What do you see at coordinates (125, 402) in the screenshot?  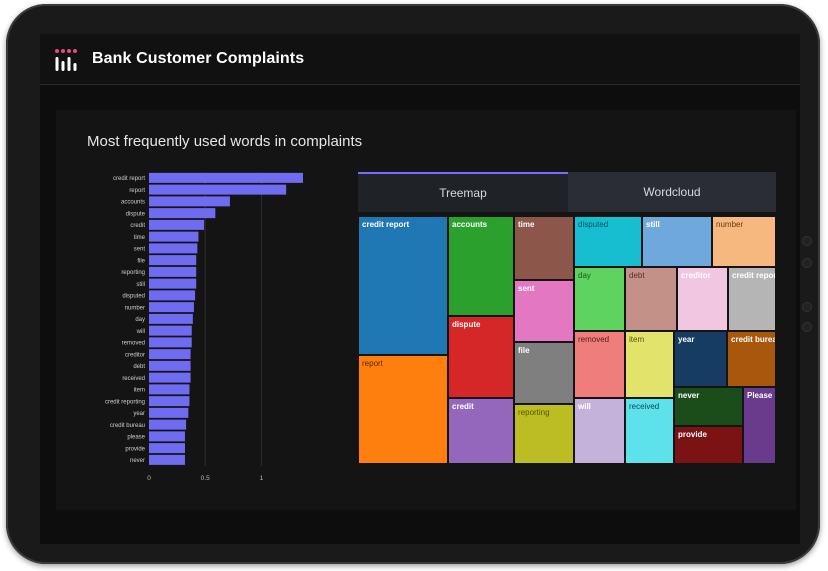 I see `category-label: credit reporting` at bounding box center [125, 402].